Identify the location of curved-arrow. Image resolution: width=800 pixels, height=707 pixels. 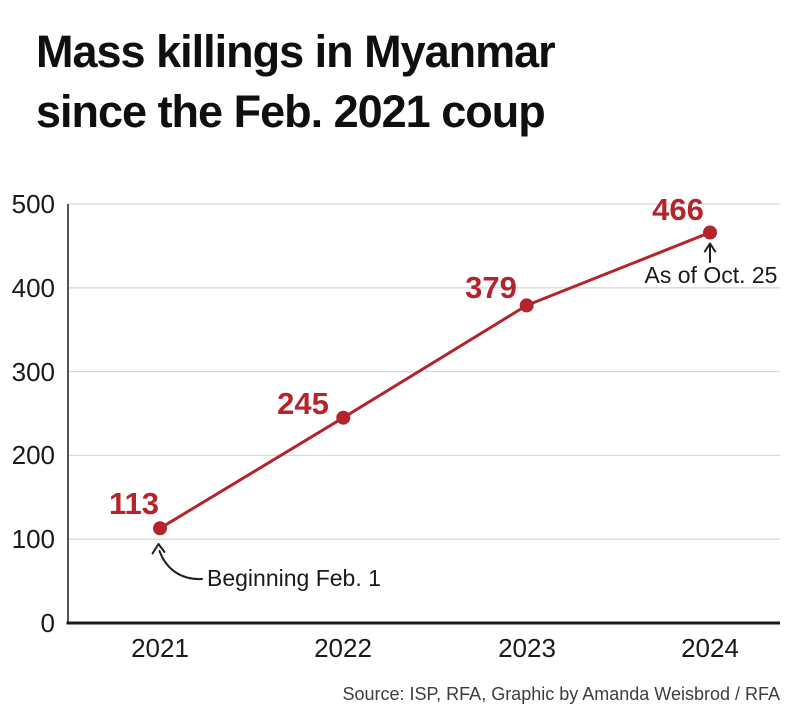
(180, 565).